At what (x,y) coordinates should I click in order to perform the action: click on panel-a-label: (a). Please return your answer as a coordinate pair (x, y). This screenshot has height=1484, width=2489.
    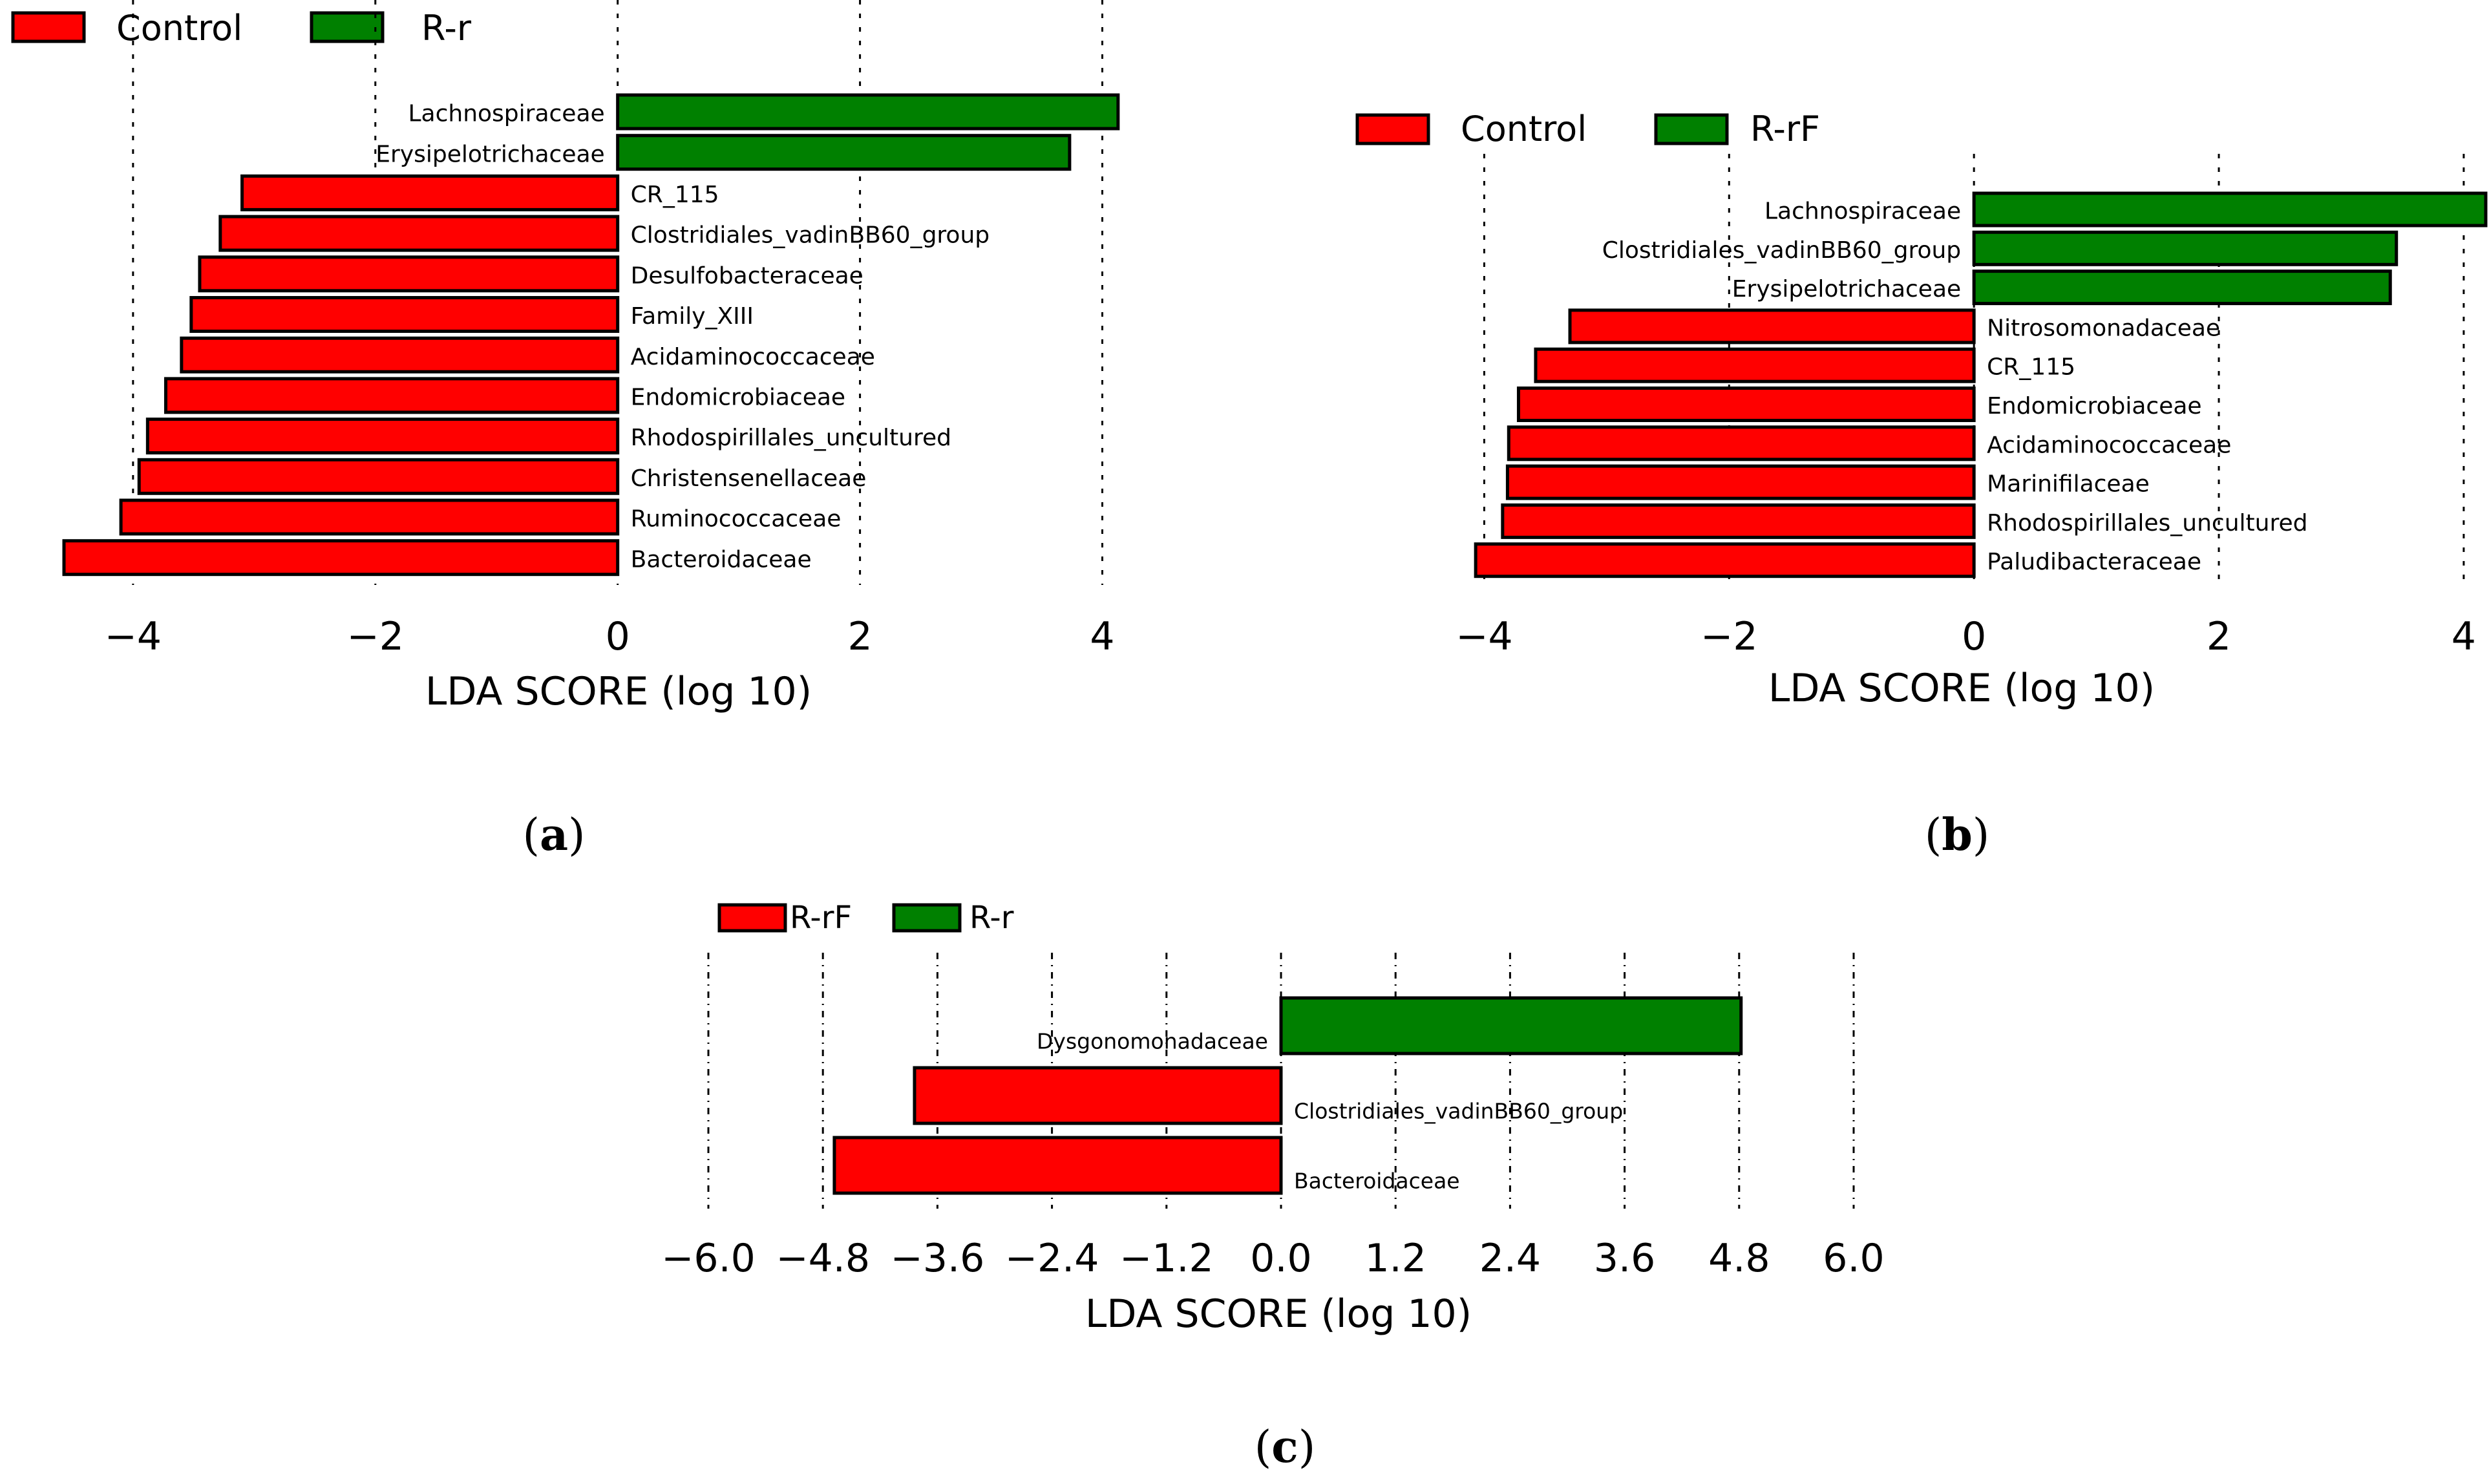
    Looking at the image, I should click on (553, 835).